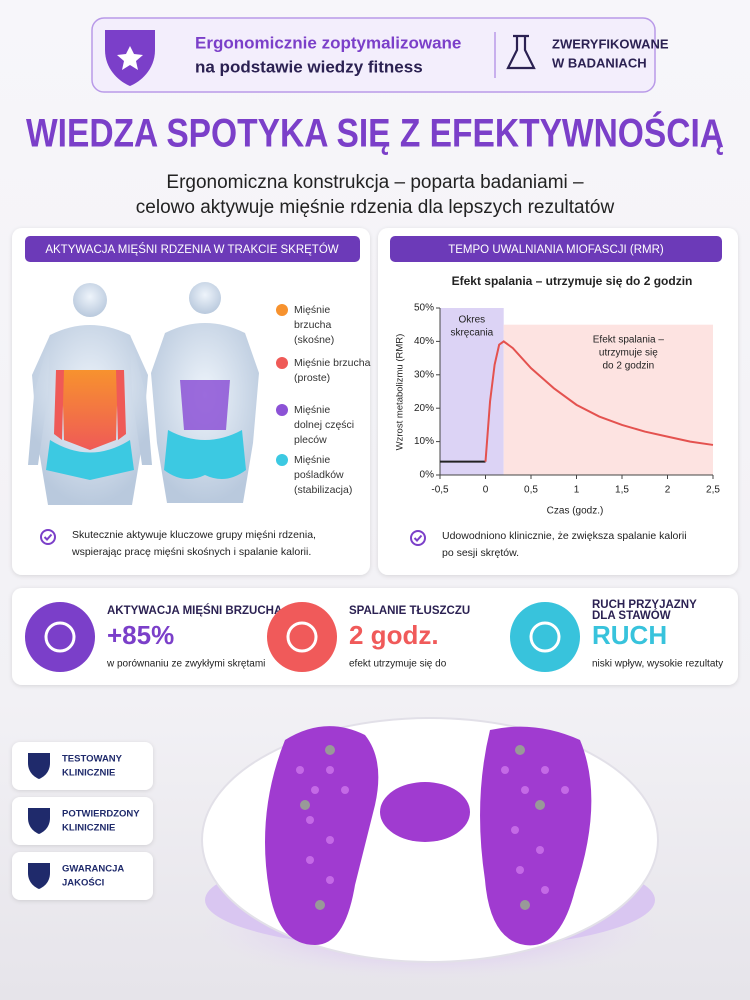 The image size is (750, 1000). I want to click on badge-text: GWARANCJA, so click(93, 869).